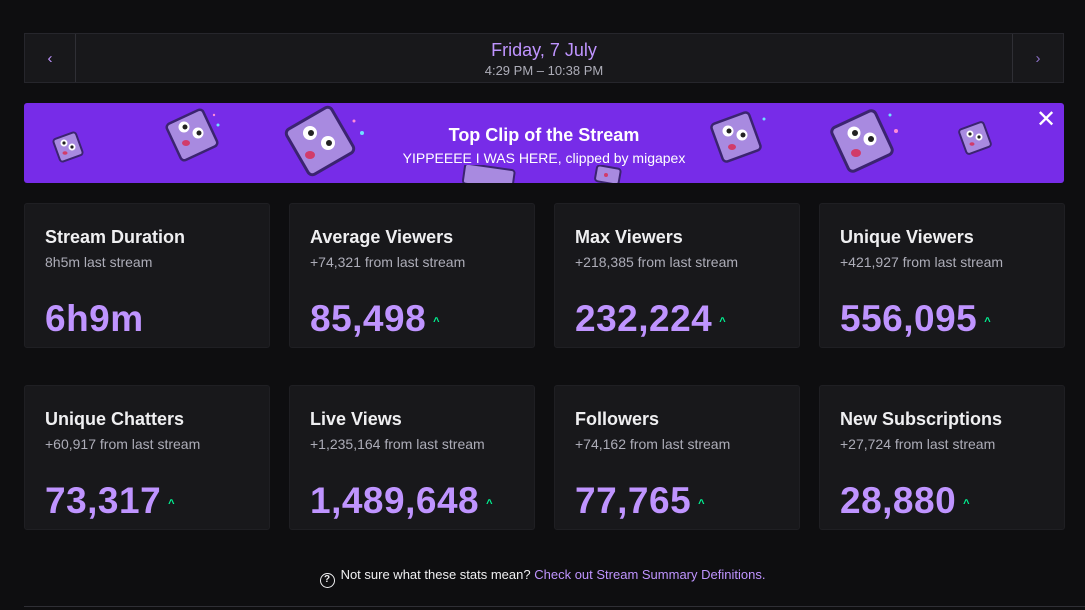 The width and height of the screenshot is (1085, 610). What do you see at coordinates (94, 318) in the screenshot?
I see `stat-value: 6h9m` at bounding box center [94, 318].